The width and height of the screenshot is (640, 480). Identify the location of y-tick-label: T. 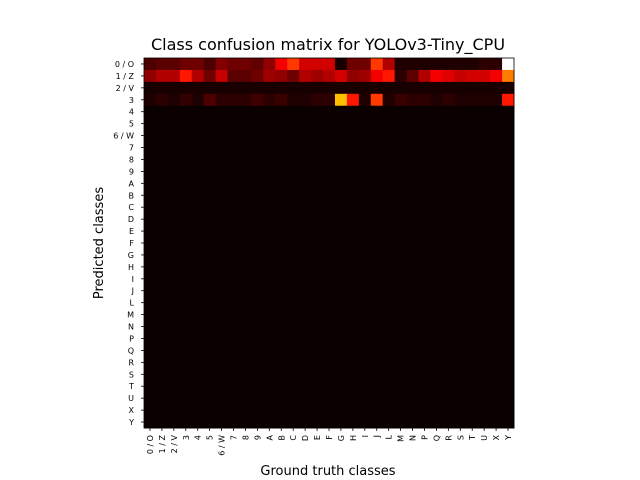
(131, 386).